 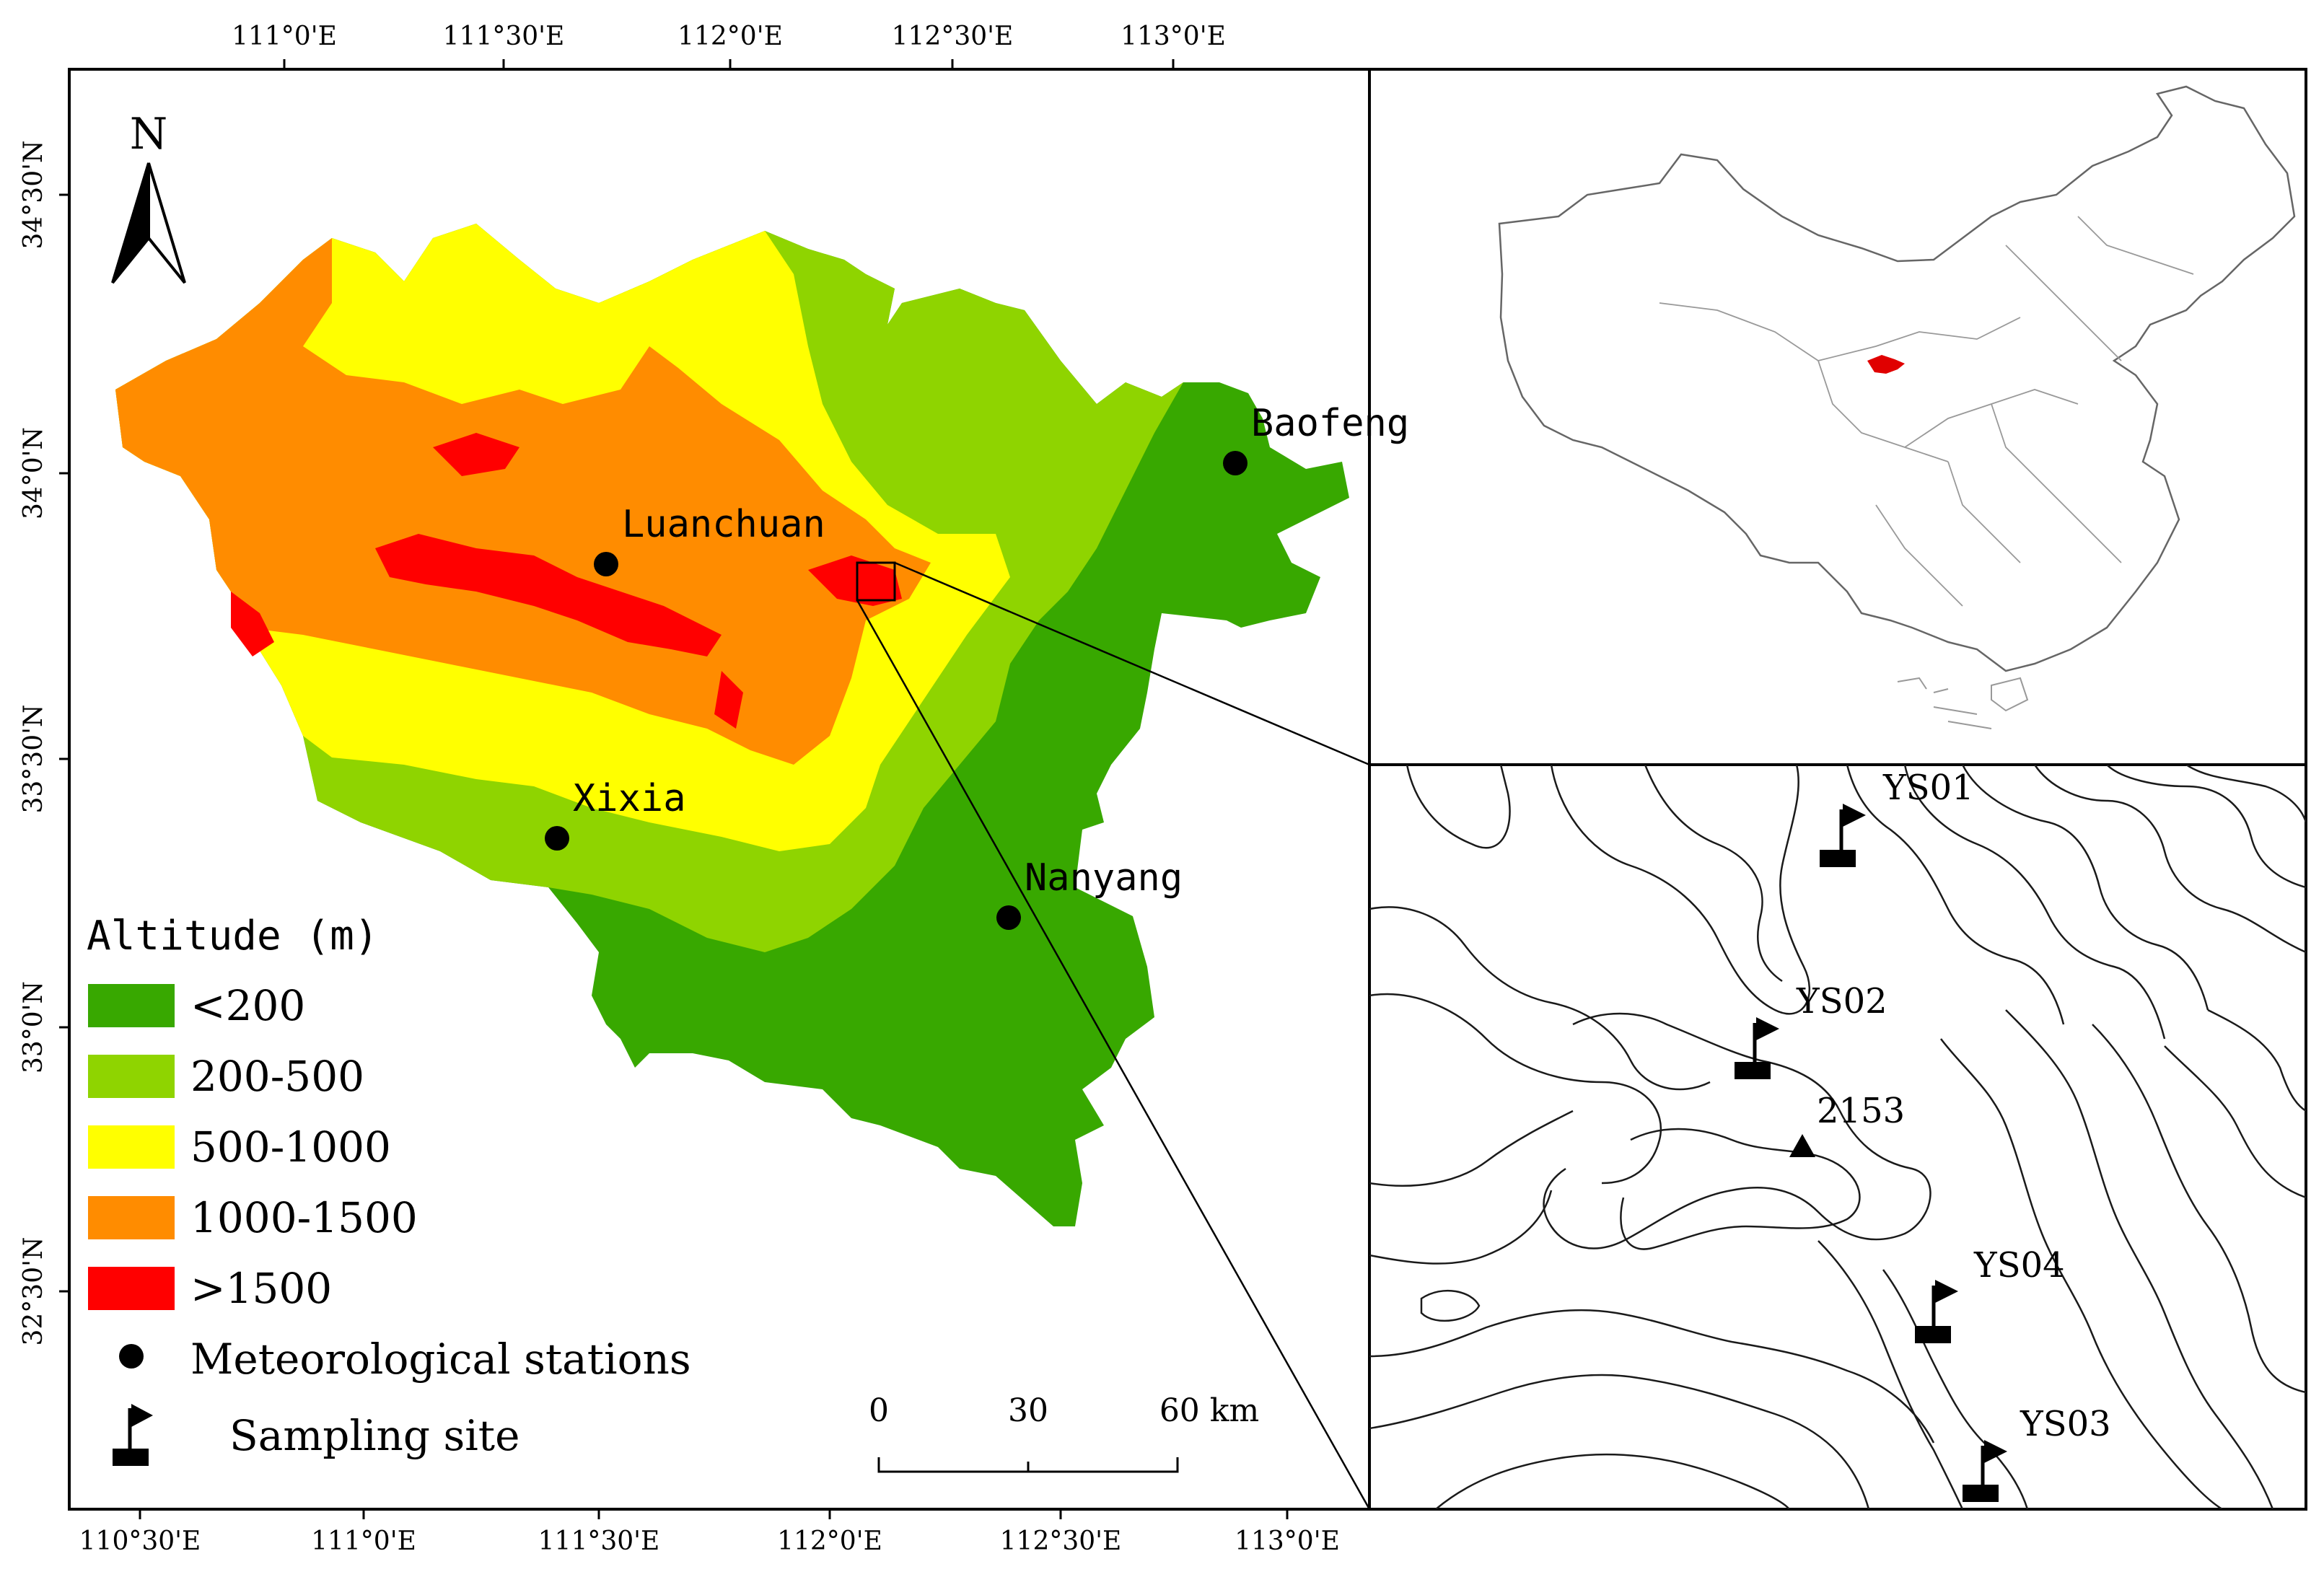 What do you see at coordinates (1897, 817) in the screenshot?
I see `sampling-site-ys01: YS01` at bounding box center [1897, 817].